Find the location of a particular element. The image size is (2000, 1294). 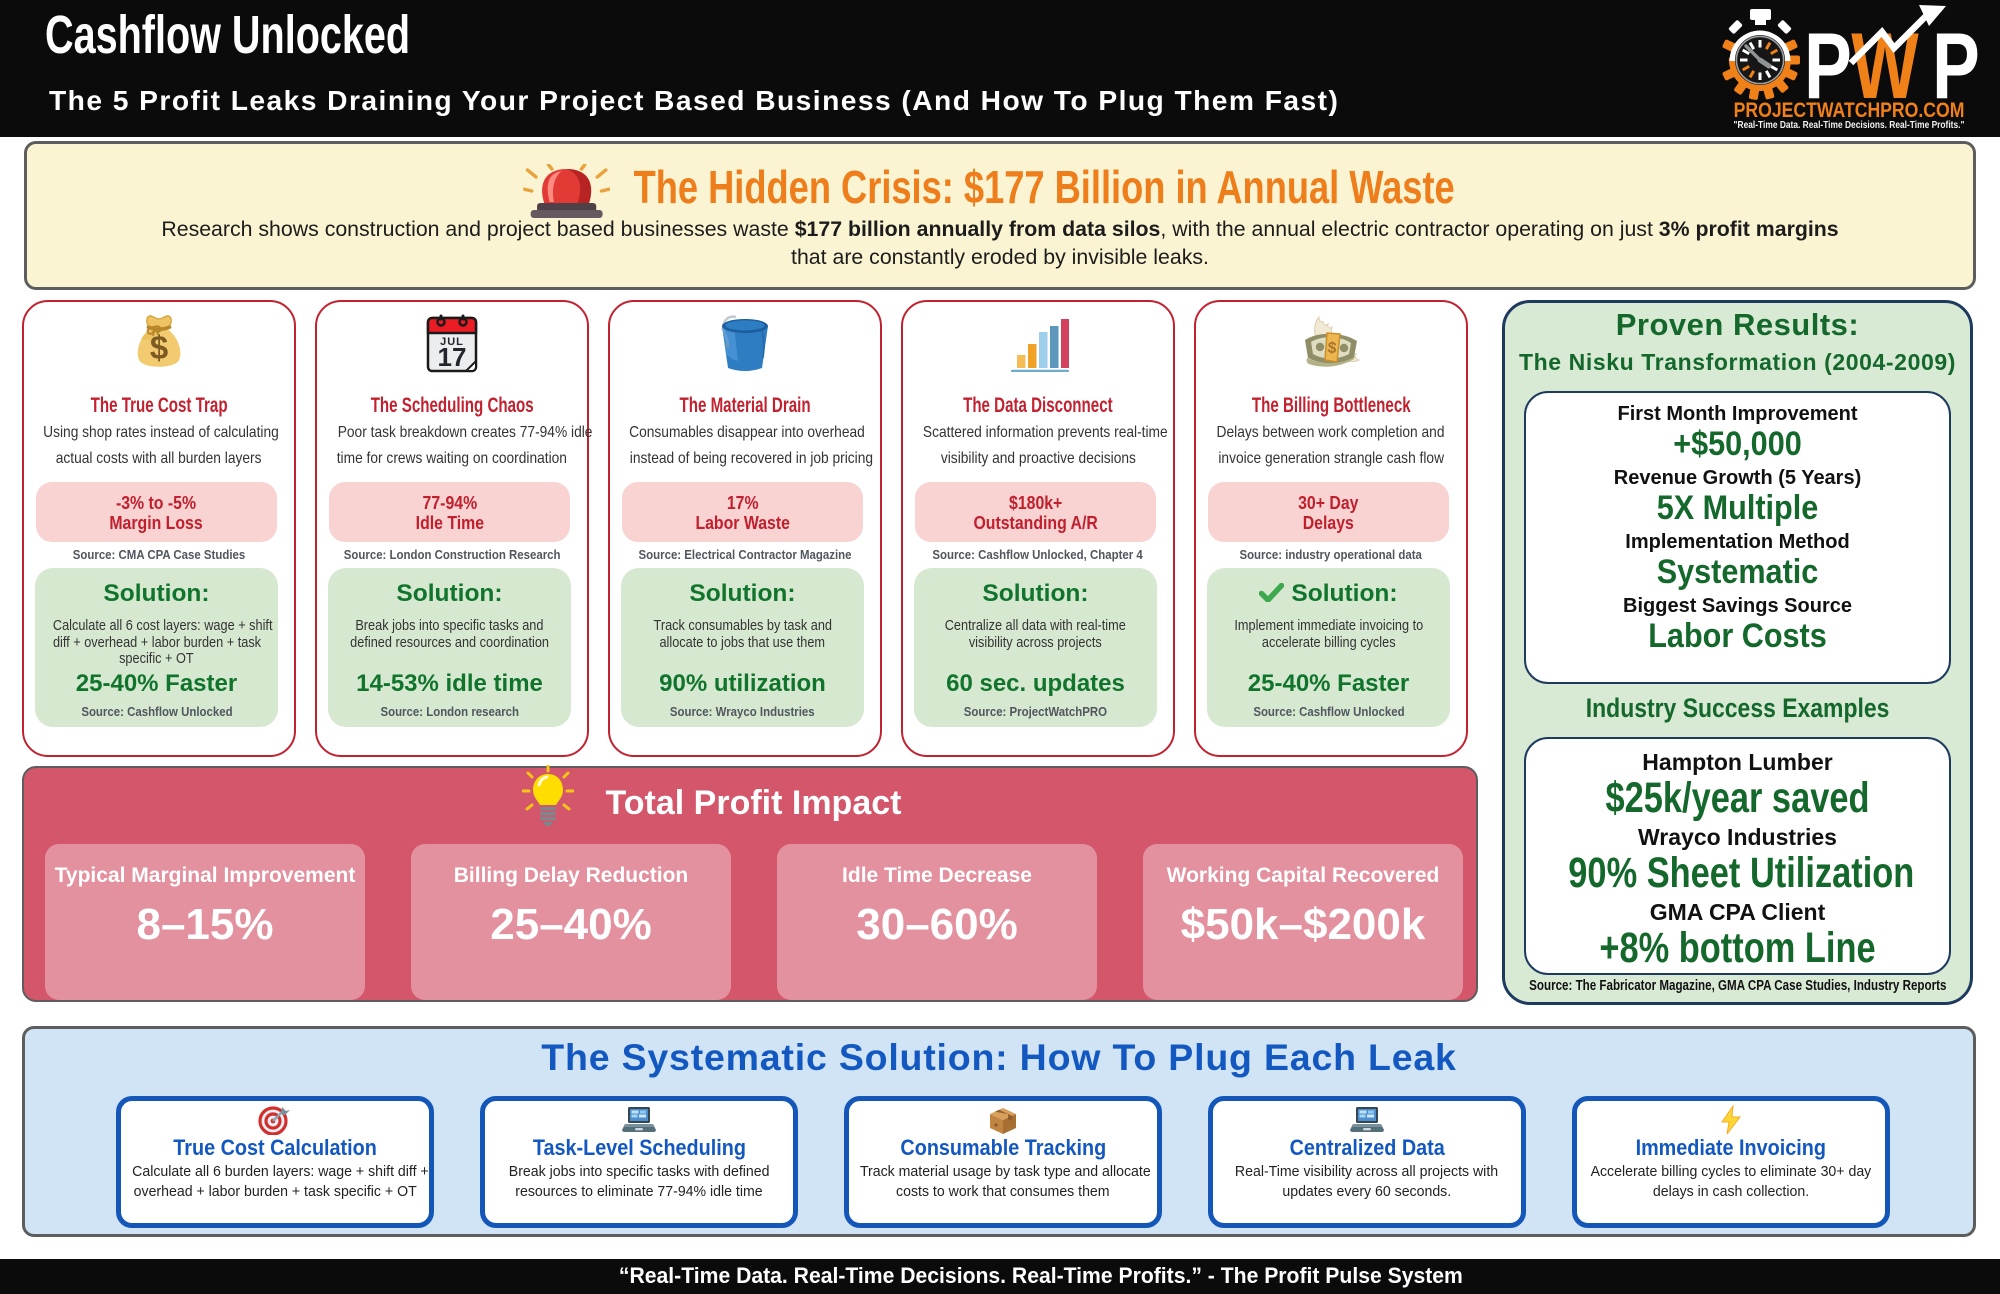

svg-text: JUL is located at coordinates (452, 342).